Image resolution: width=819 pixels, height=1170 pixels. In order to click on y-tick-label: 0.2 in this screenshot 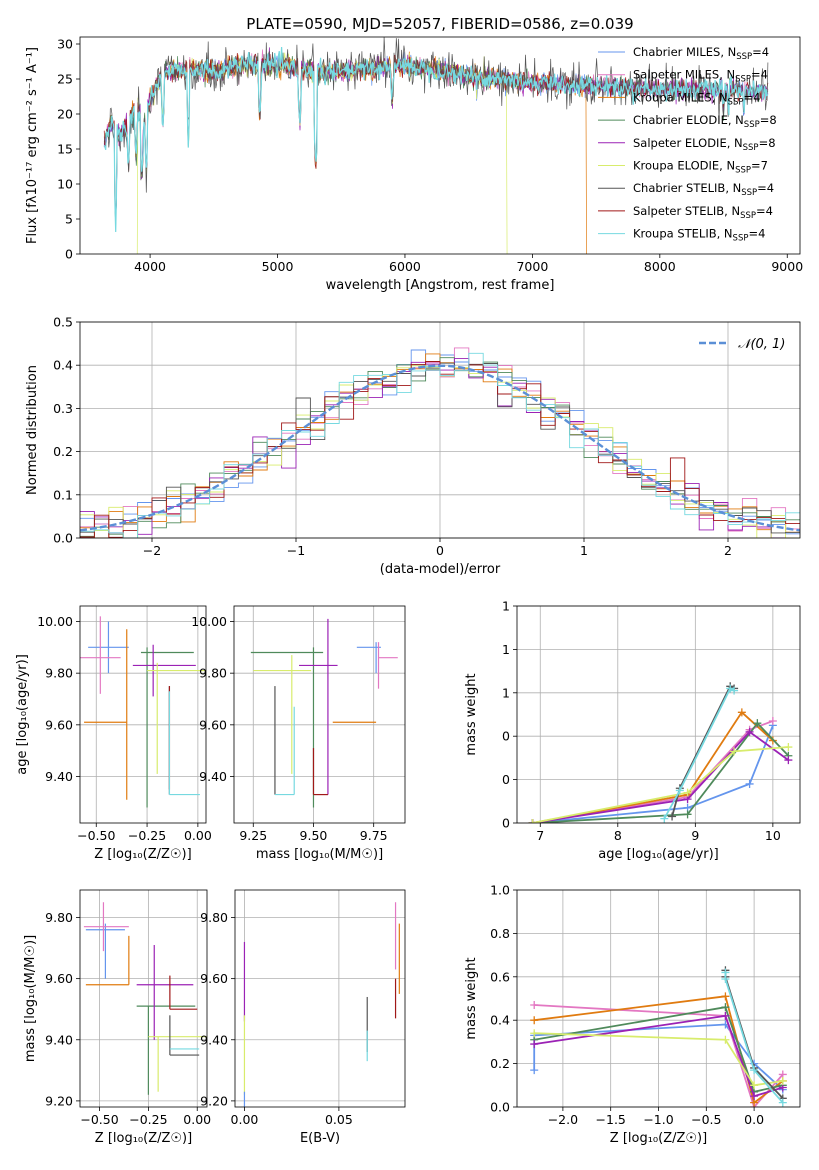, I will do `click(63, 451)`.